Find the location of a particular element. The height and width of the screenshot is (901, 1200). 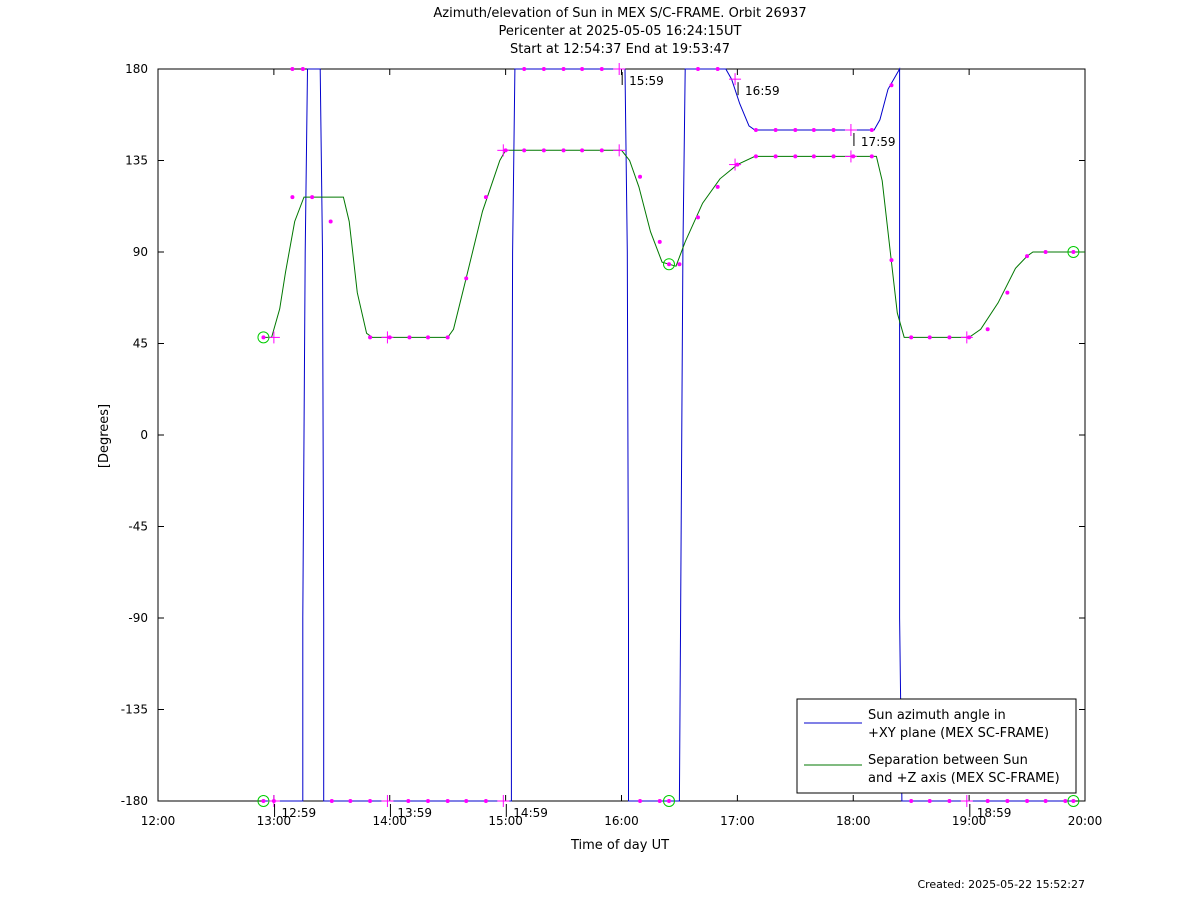

svg-text: 16:59 is located at coordinates (762, 91).